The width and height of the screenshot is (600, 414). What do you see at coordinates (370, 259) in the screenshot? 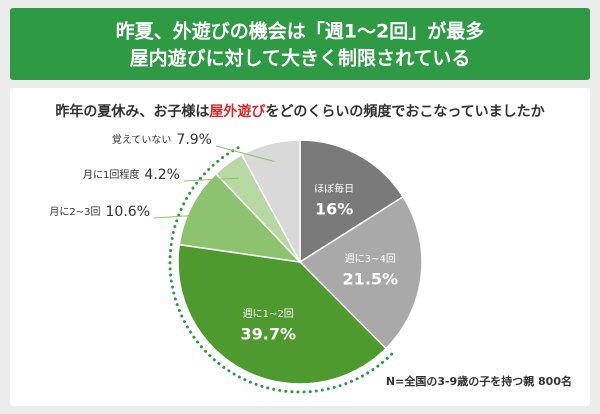
I see `category-label: 週に3~4回` at bounding box center [370, 259].